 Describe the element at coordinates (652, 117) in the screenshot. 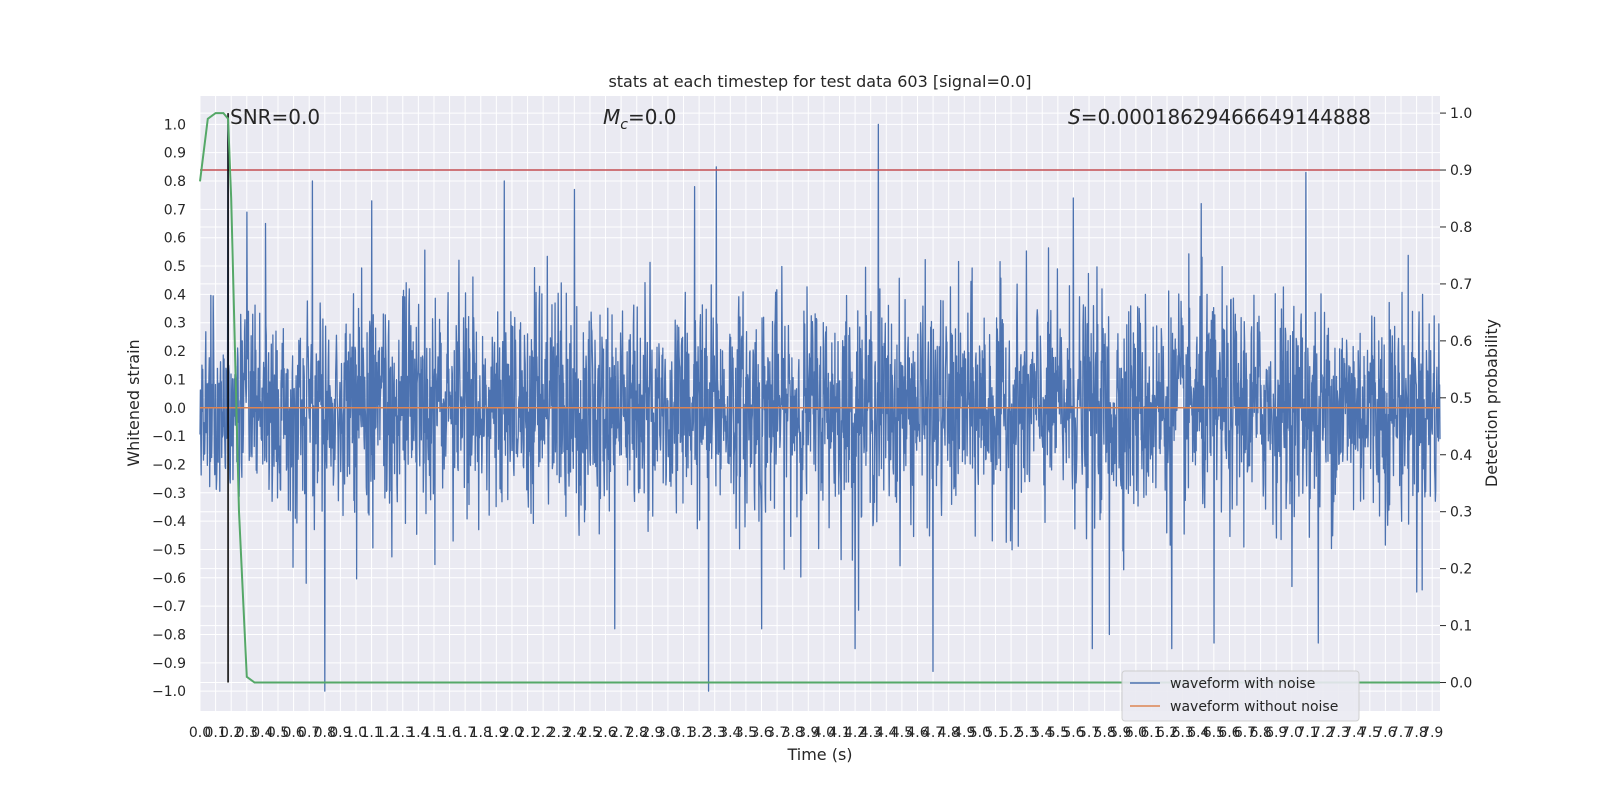

I see `chirp-mass-value: =0.0` at that location.